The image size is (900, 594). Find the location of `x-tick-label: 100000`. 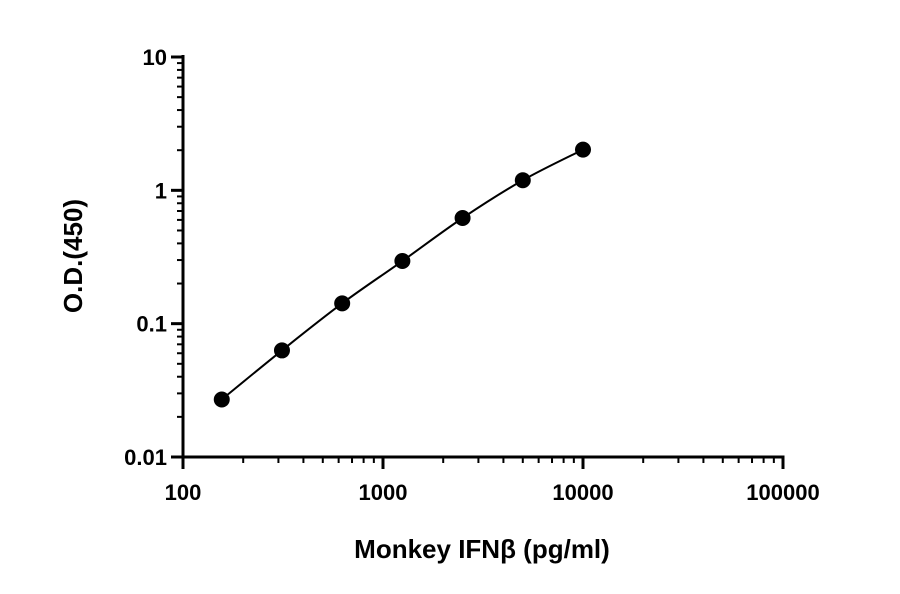

x-tick-label: 100000 is located at coordinates (782, 492).